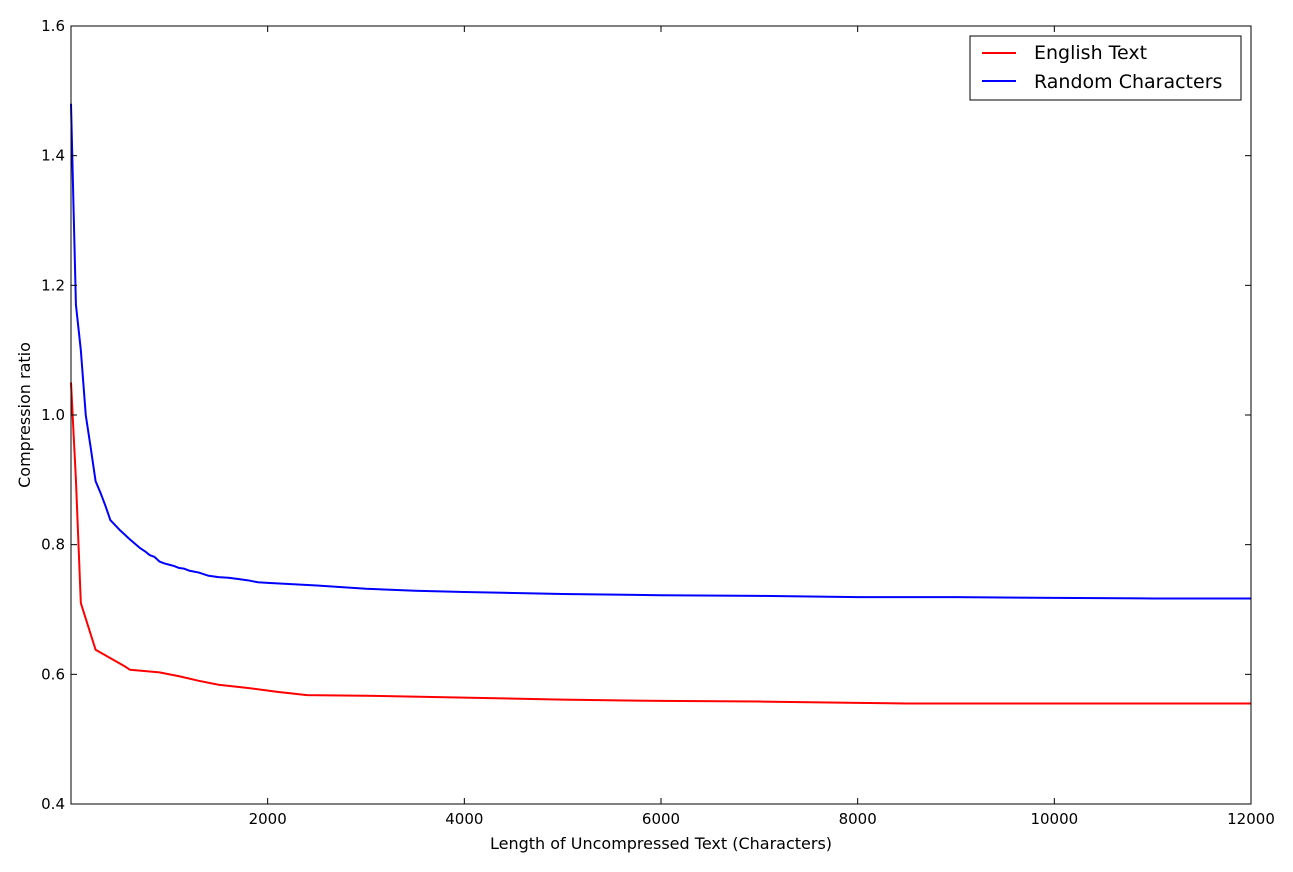 This screenshot has width=1293, height=872. What do you see at coordinates (53, 285) in the screenshot?
I see `y-tick-label: 1.2` at bounding box center [53, 285].